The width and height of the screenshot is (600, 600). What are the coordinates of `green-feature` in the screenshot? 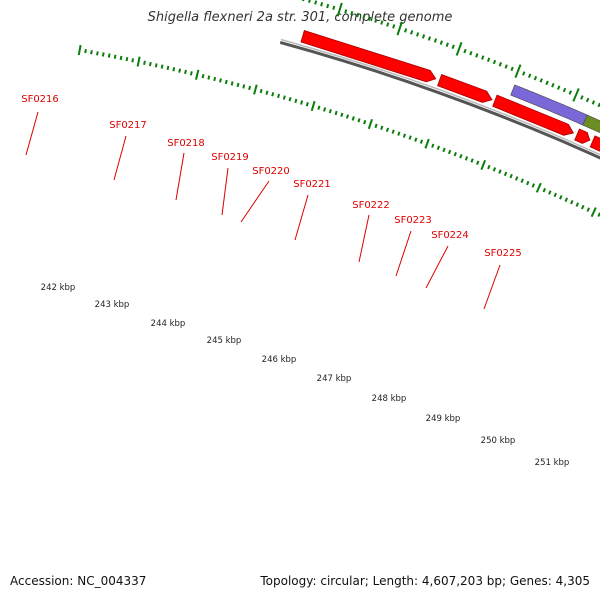 It's located at (591, 124).